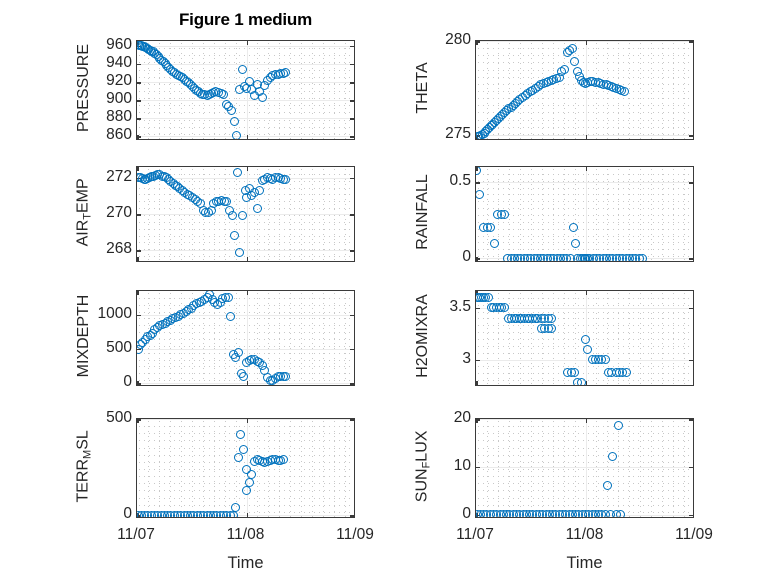  I want to click on y-tick-label: 0, so click(127, 514).